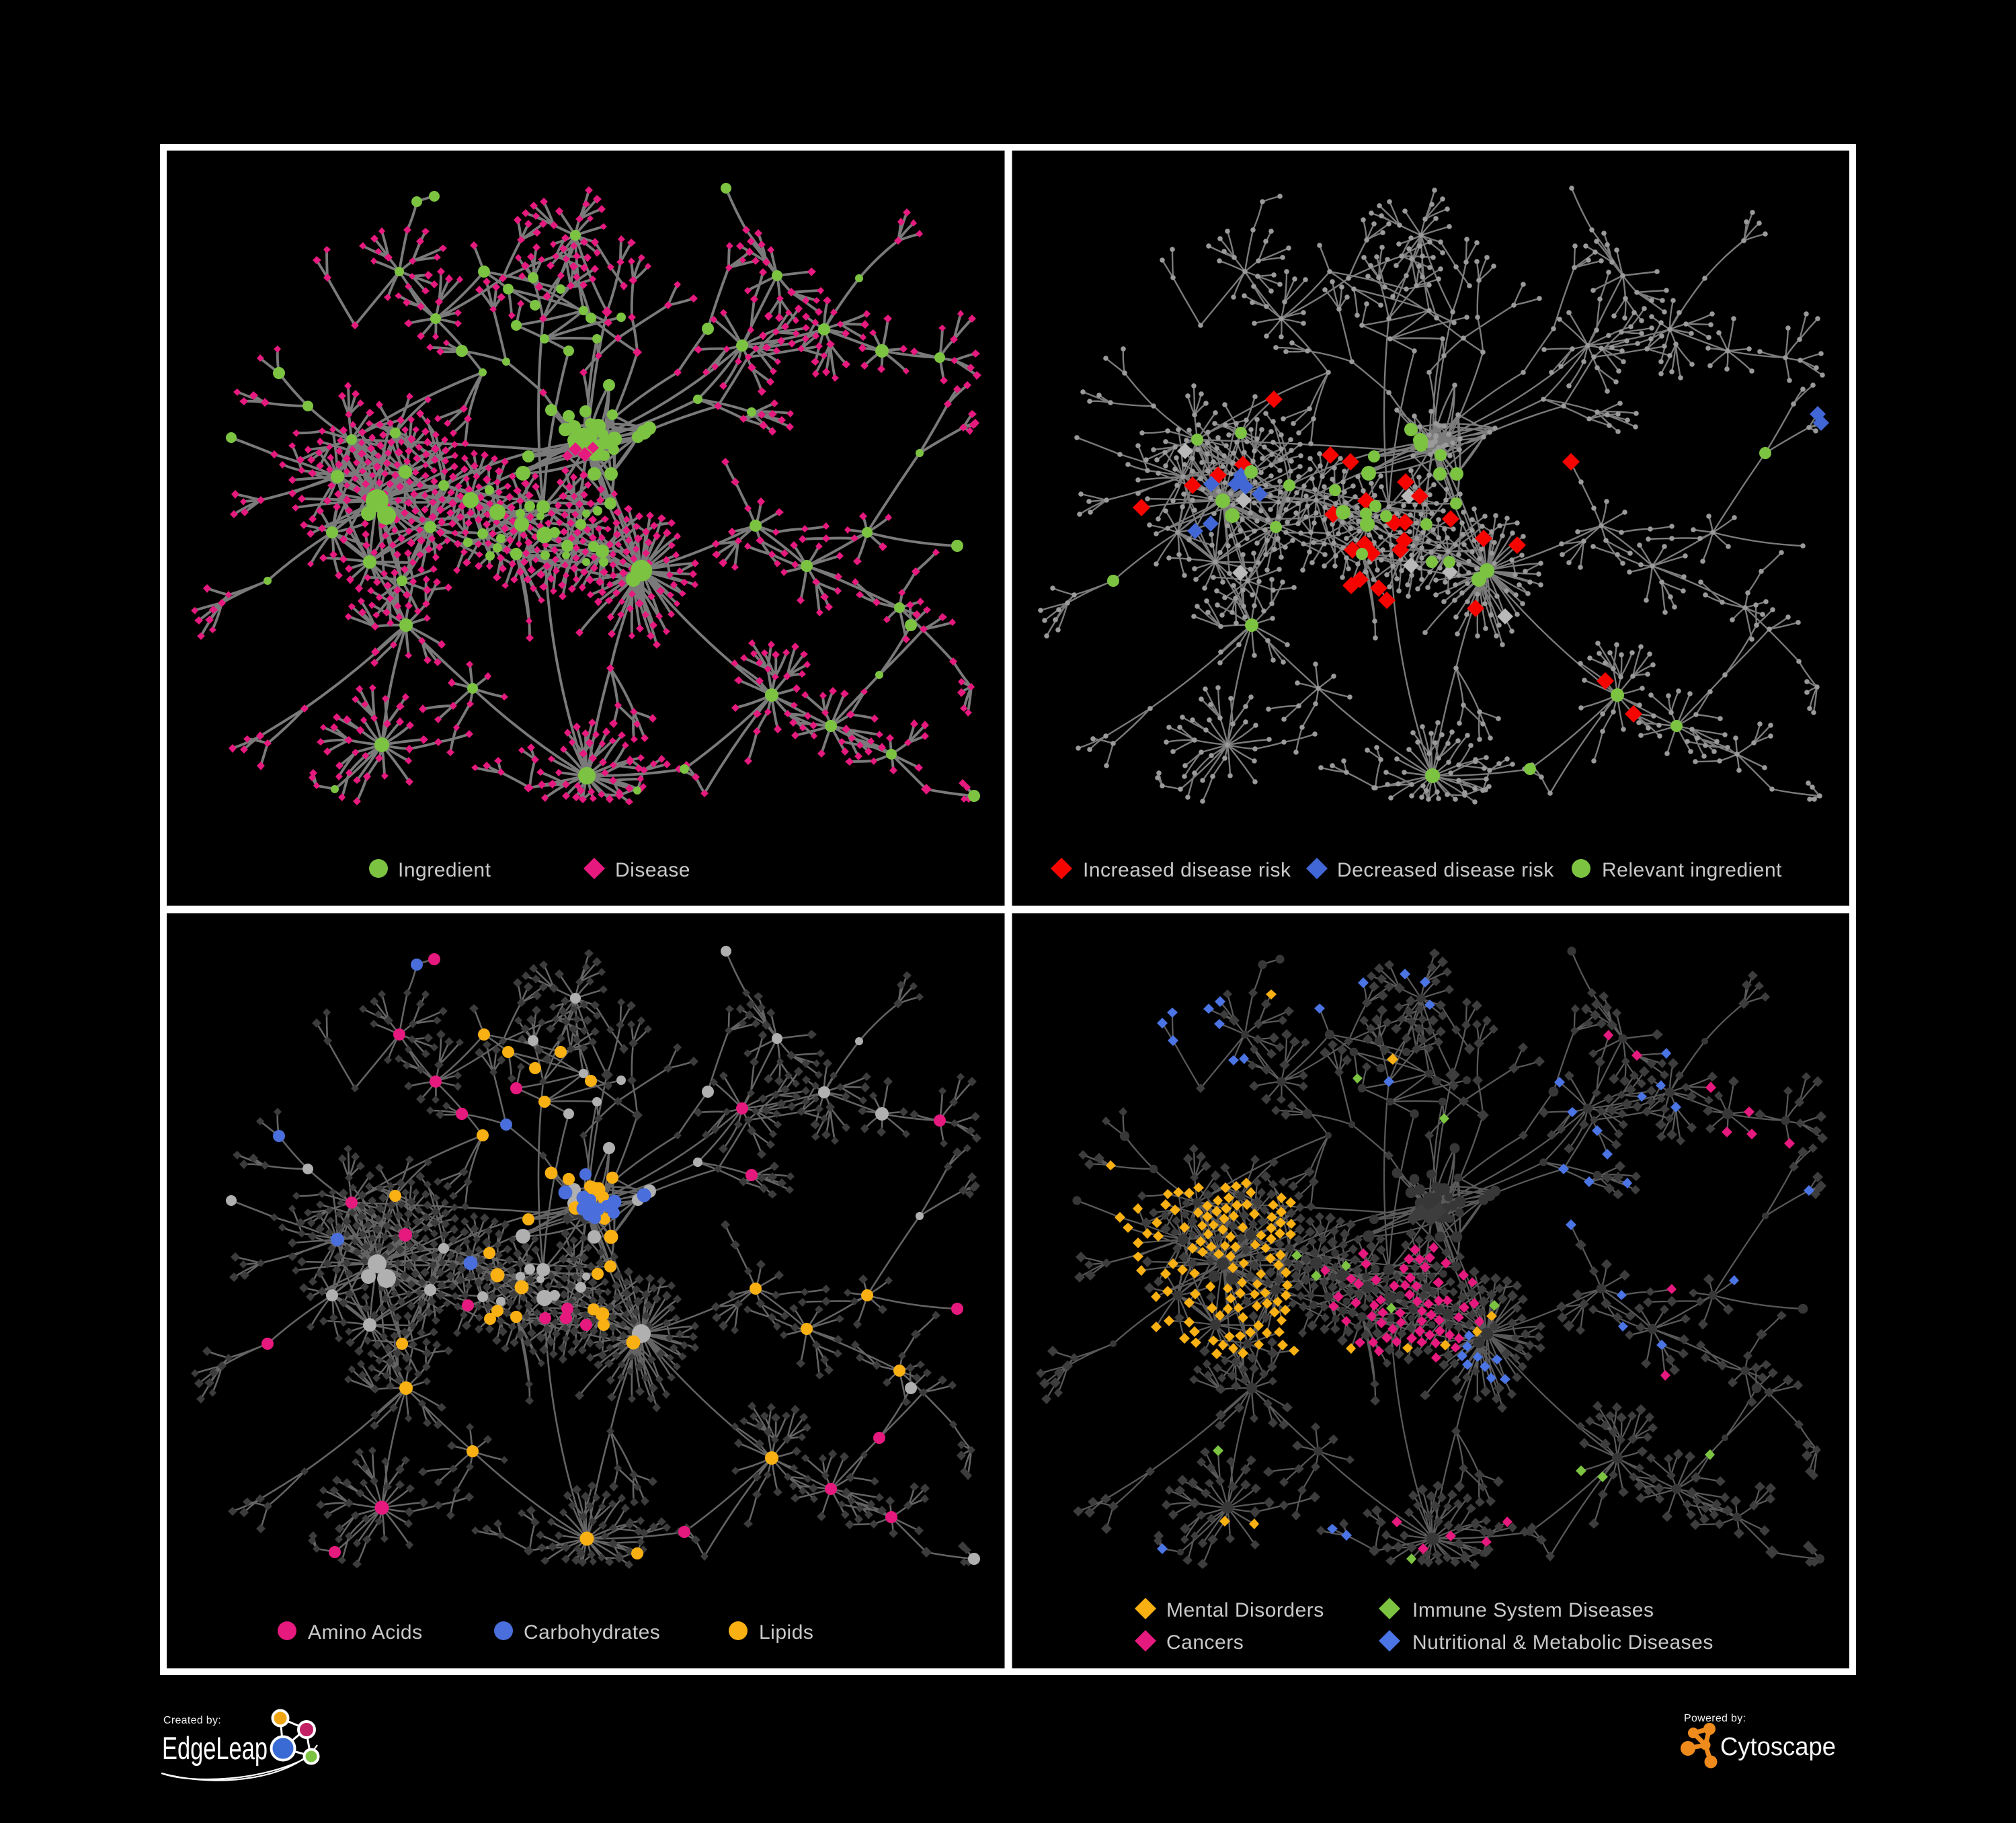 Image resolution: width=2016 pixels, height=1823 pixels. Describe the element at coordinates (1778, 1747) in the screenshot. I see `svg-text: Cytoscape` at that location.